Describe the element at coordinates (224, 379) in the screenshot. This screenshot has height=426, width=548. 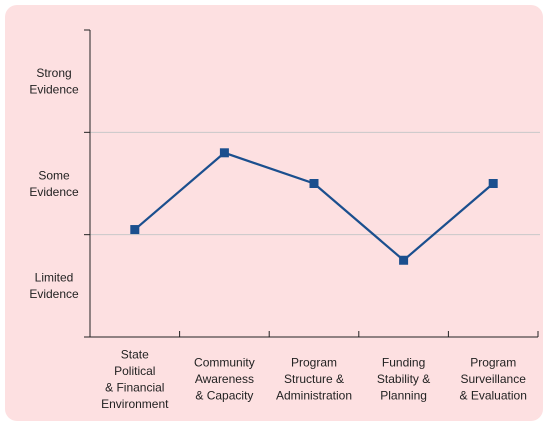
I see `x-tick-label: Community Awareness & Capacity` at that location.